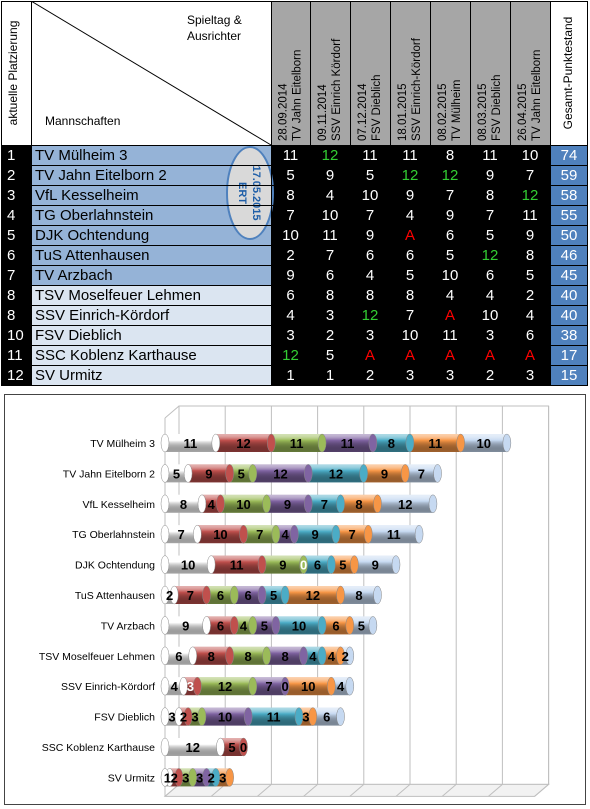 This screenshot has width=590, height=809. What do you see at coordinates (403, 112) in the screenshot?
I see `round-date: 18.01.2015` at bounding box center [403, 112].